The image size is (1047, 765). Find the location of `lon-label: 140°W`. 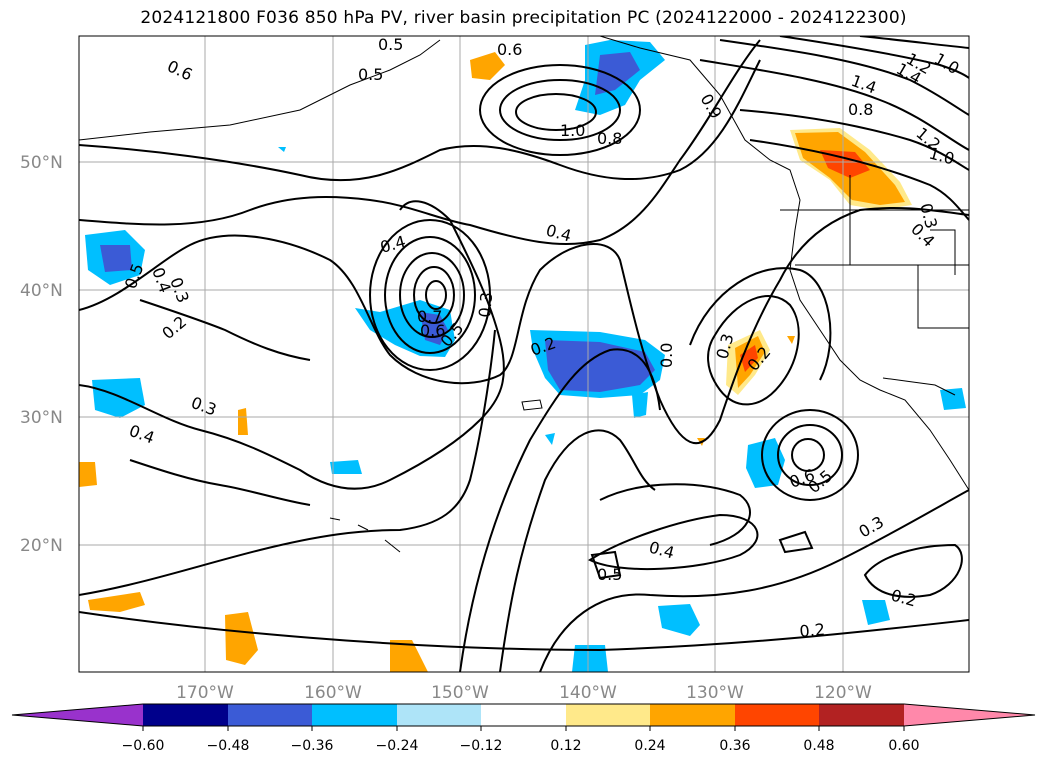

lon-label: 140°W is located at coordinates (588, 693).